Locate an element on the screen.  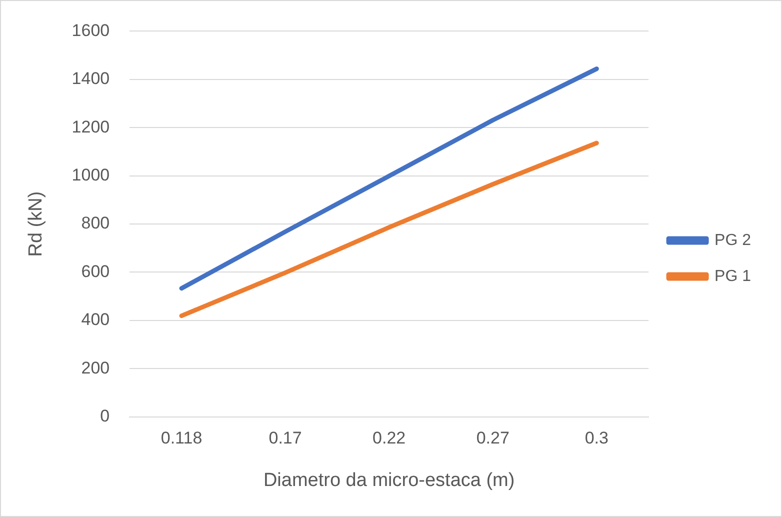
y-tick-label: 600 is located at coordinates (95, 271).